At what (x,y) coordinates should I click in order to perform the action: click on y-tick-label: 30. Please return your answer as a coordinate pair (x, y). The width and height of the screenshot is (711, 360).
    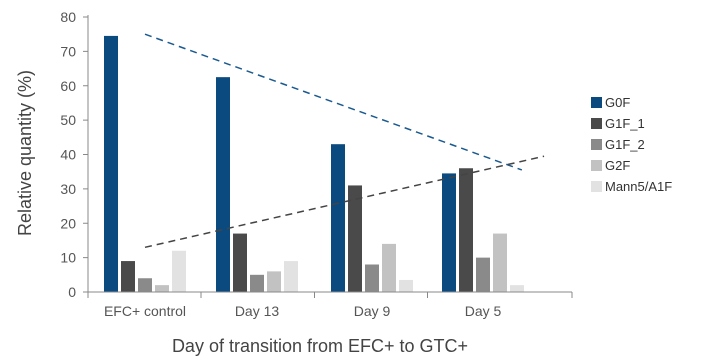
    Looking at the image, I should click on (68, 189).